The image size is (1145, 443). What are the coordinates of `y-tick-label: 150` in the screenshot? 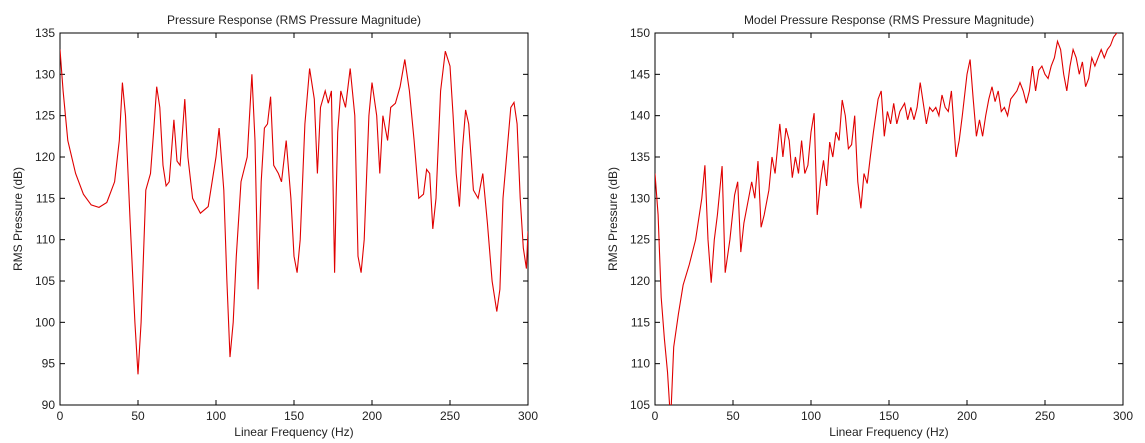 It's located at (640, 33).